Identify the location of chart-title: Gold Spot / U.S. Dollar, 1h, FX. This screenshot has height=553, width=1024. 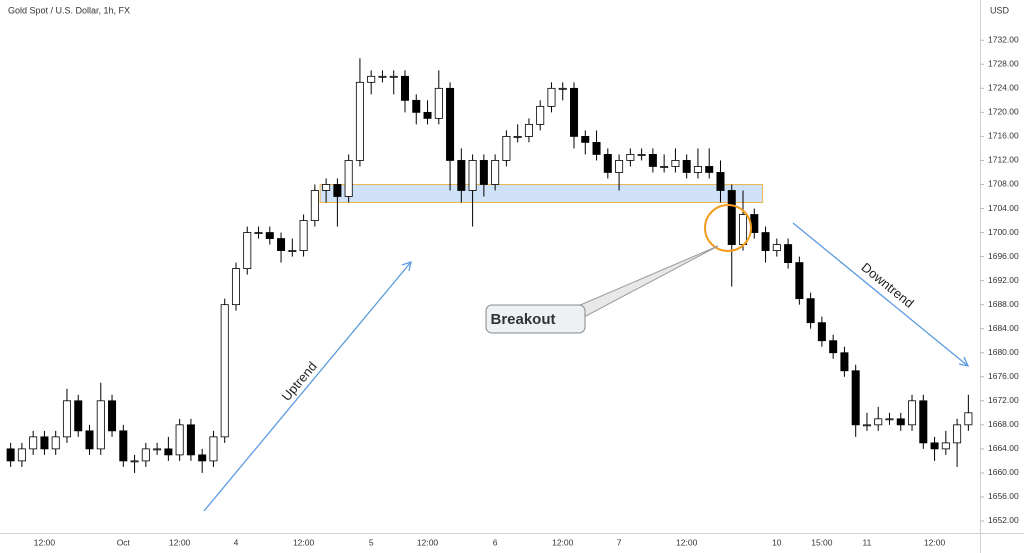
(69, 10).